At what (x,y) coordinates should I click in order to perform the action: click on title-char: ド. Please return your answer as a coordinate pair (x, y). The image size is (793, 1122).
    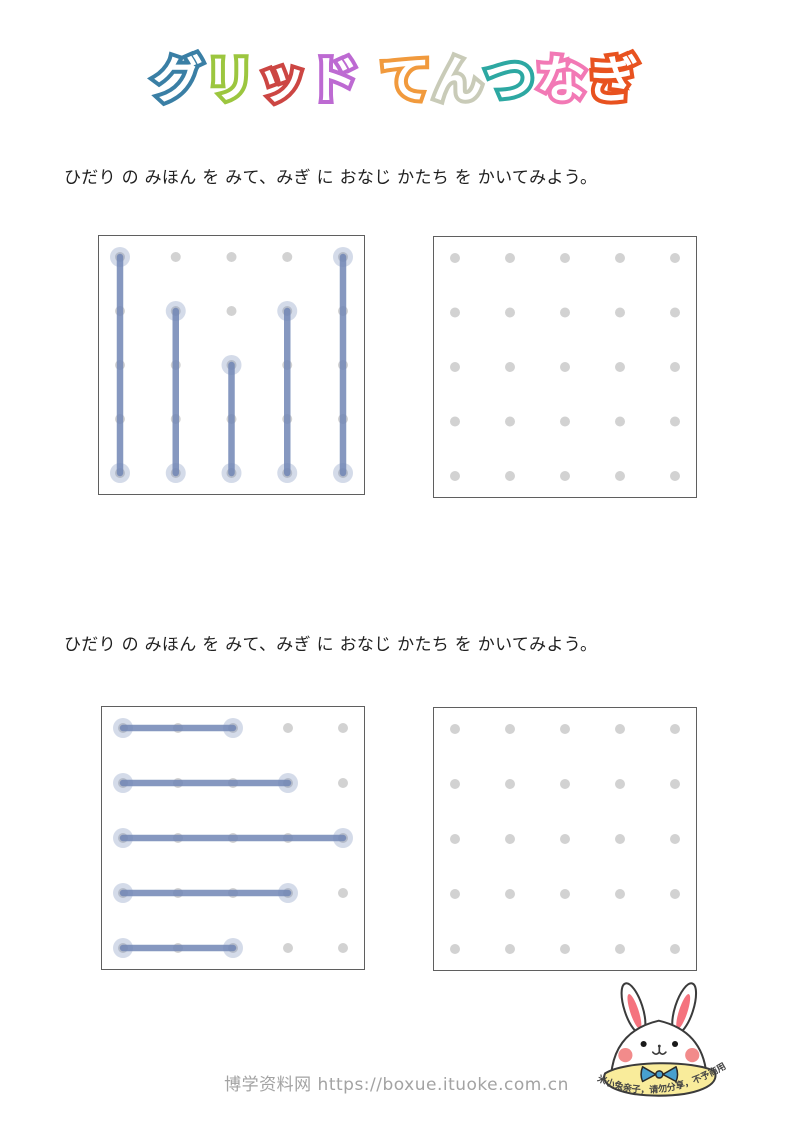
    Looking at the image, I should click on (334, 80).